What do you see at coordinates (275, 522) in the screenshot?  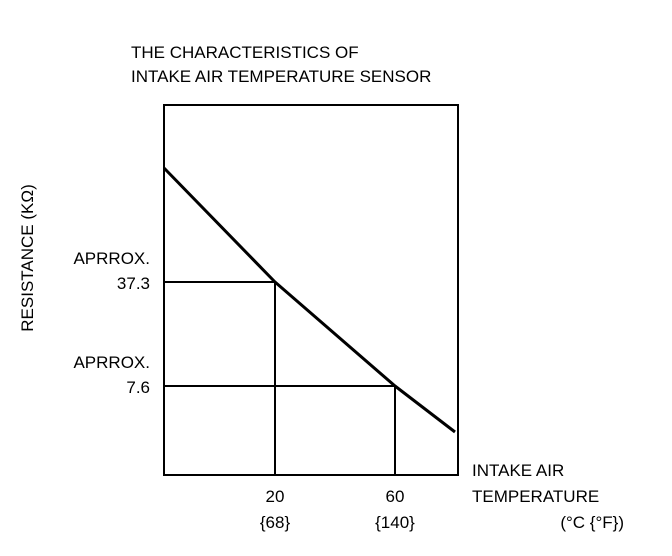 I see `x-tick-sublabel-0: {68}` at bounding box center [275, 522].